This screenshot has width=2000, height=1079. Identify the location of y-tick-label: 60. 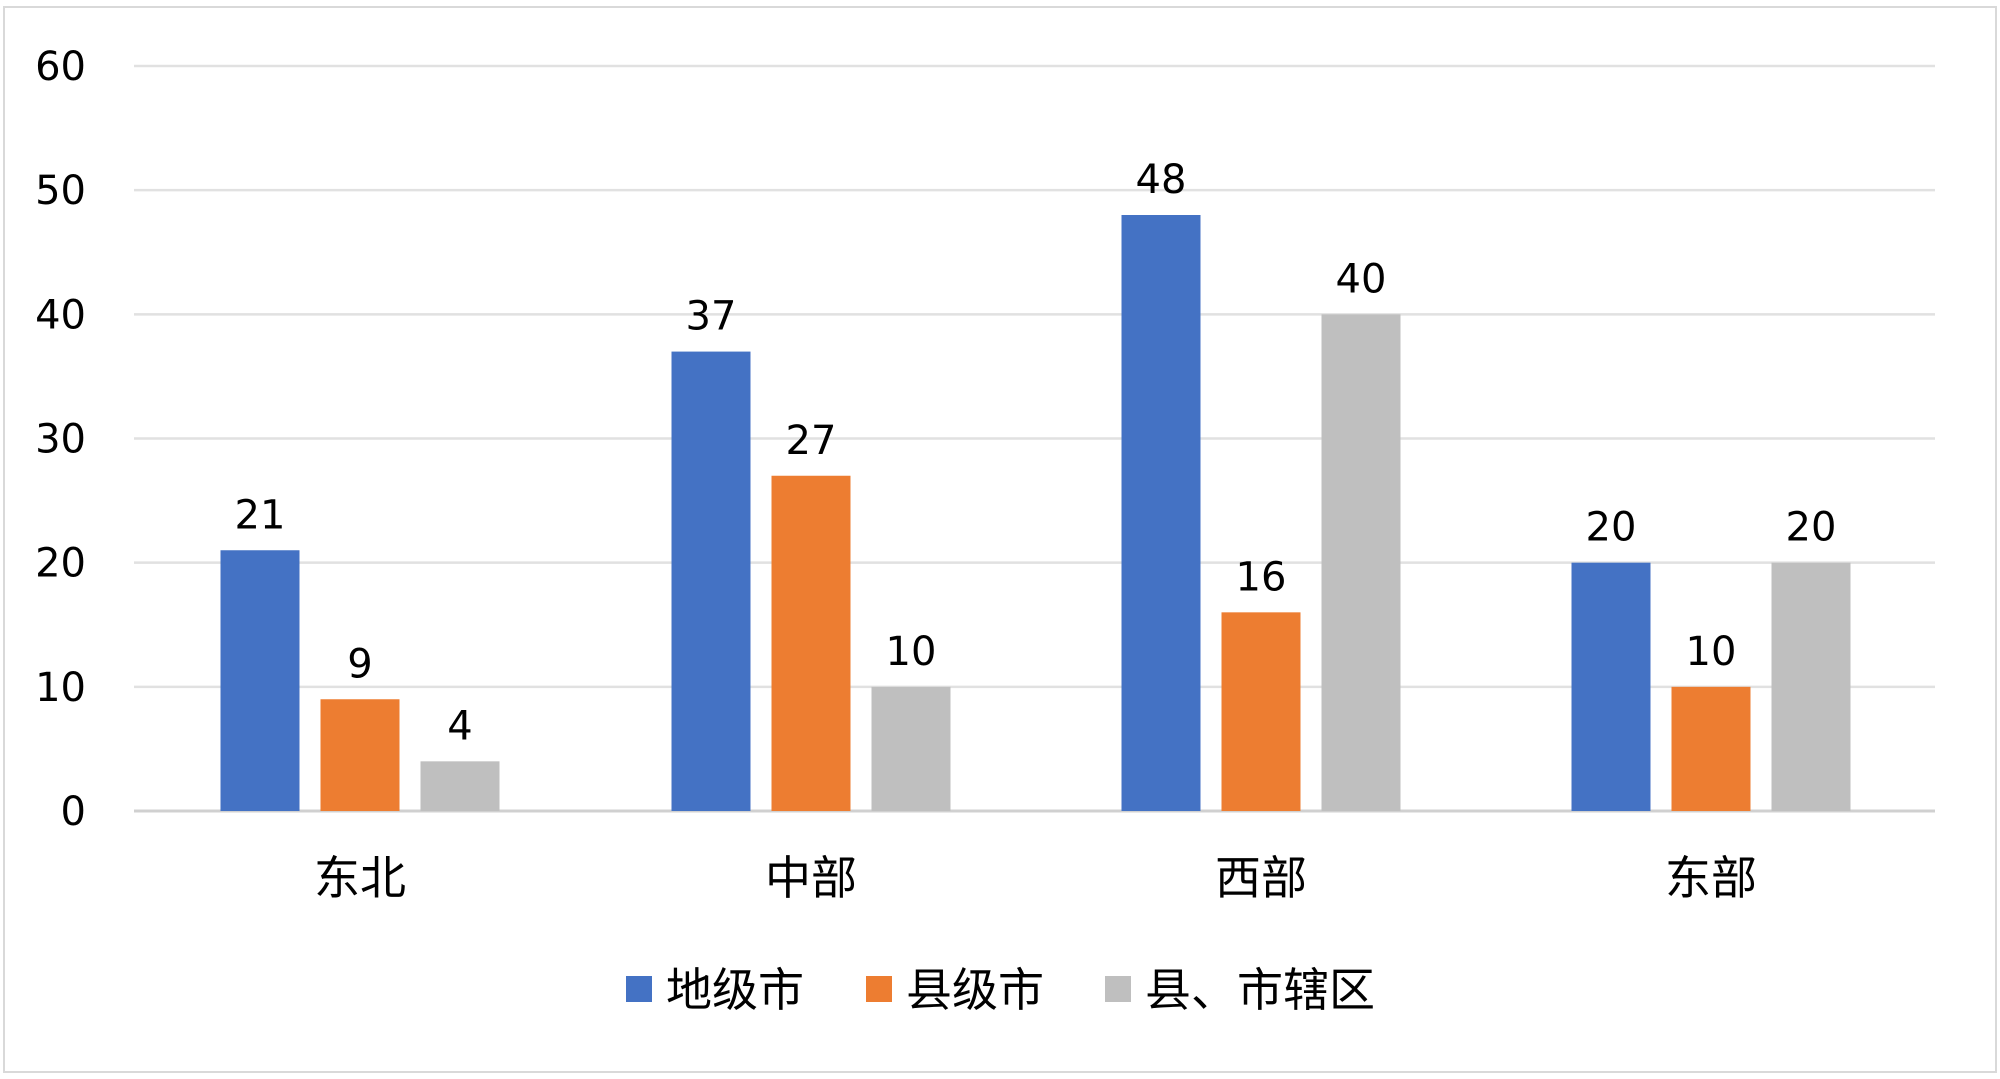
(60, 67).